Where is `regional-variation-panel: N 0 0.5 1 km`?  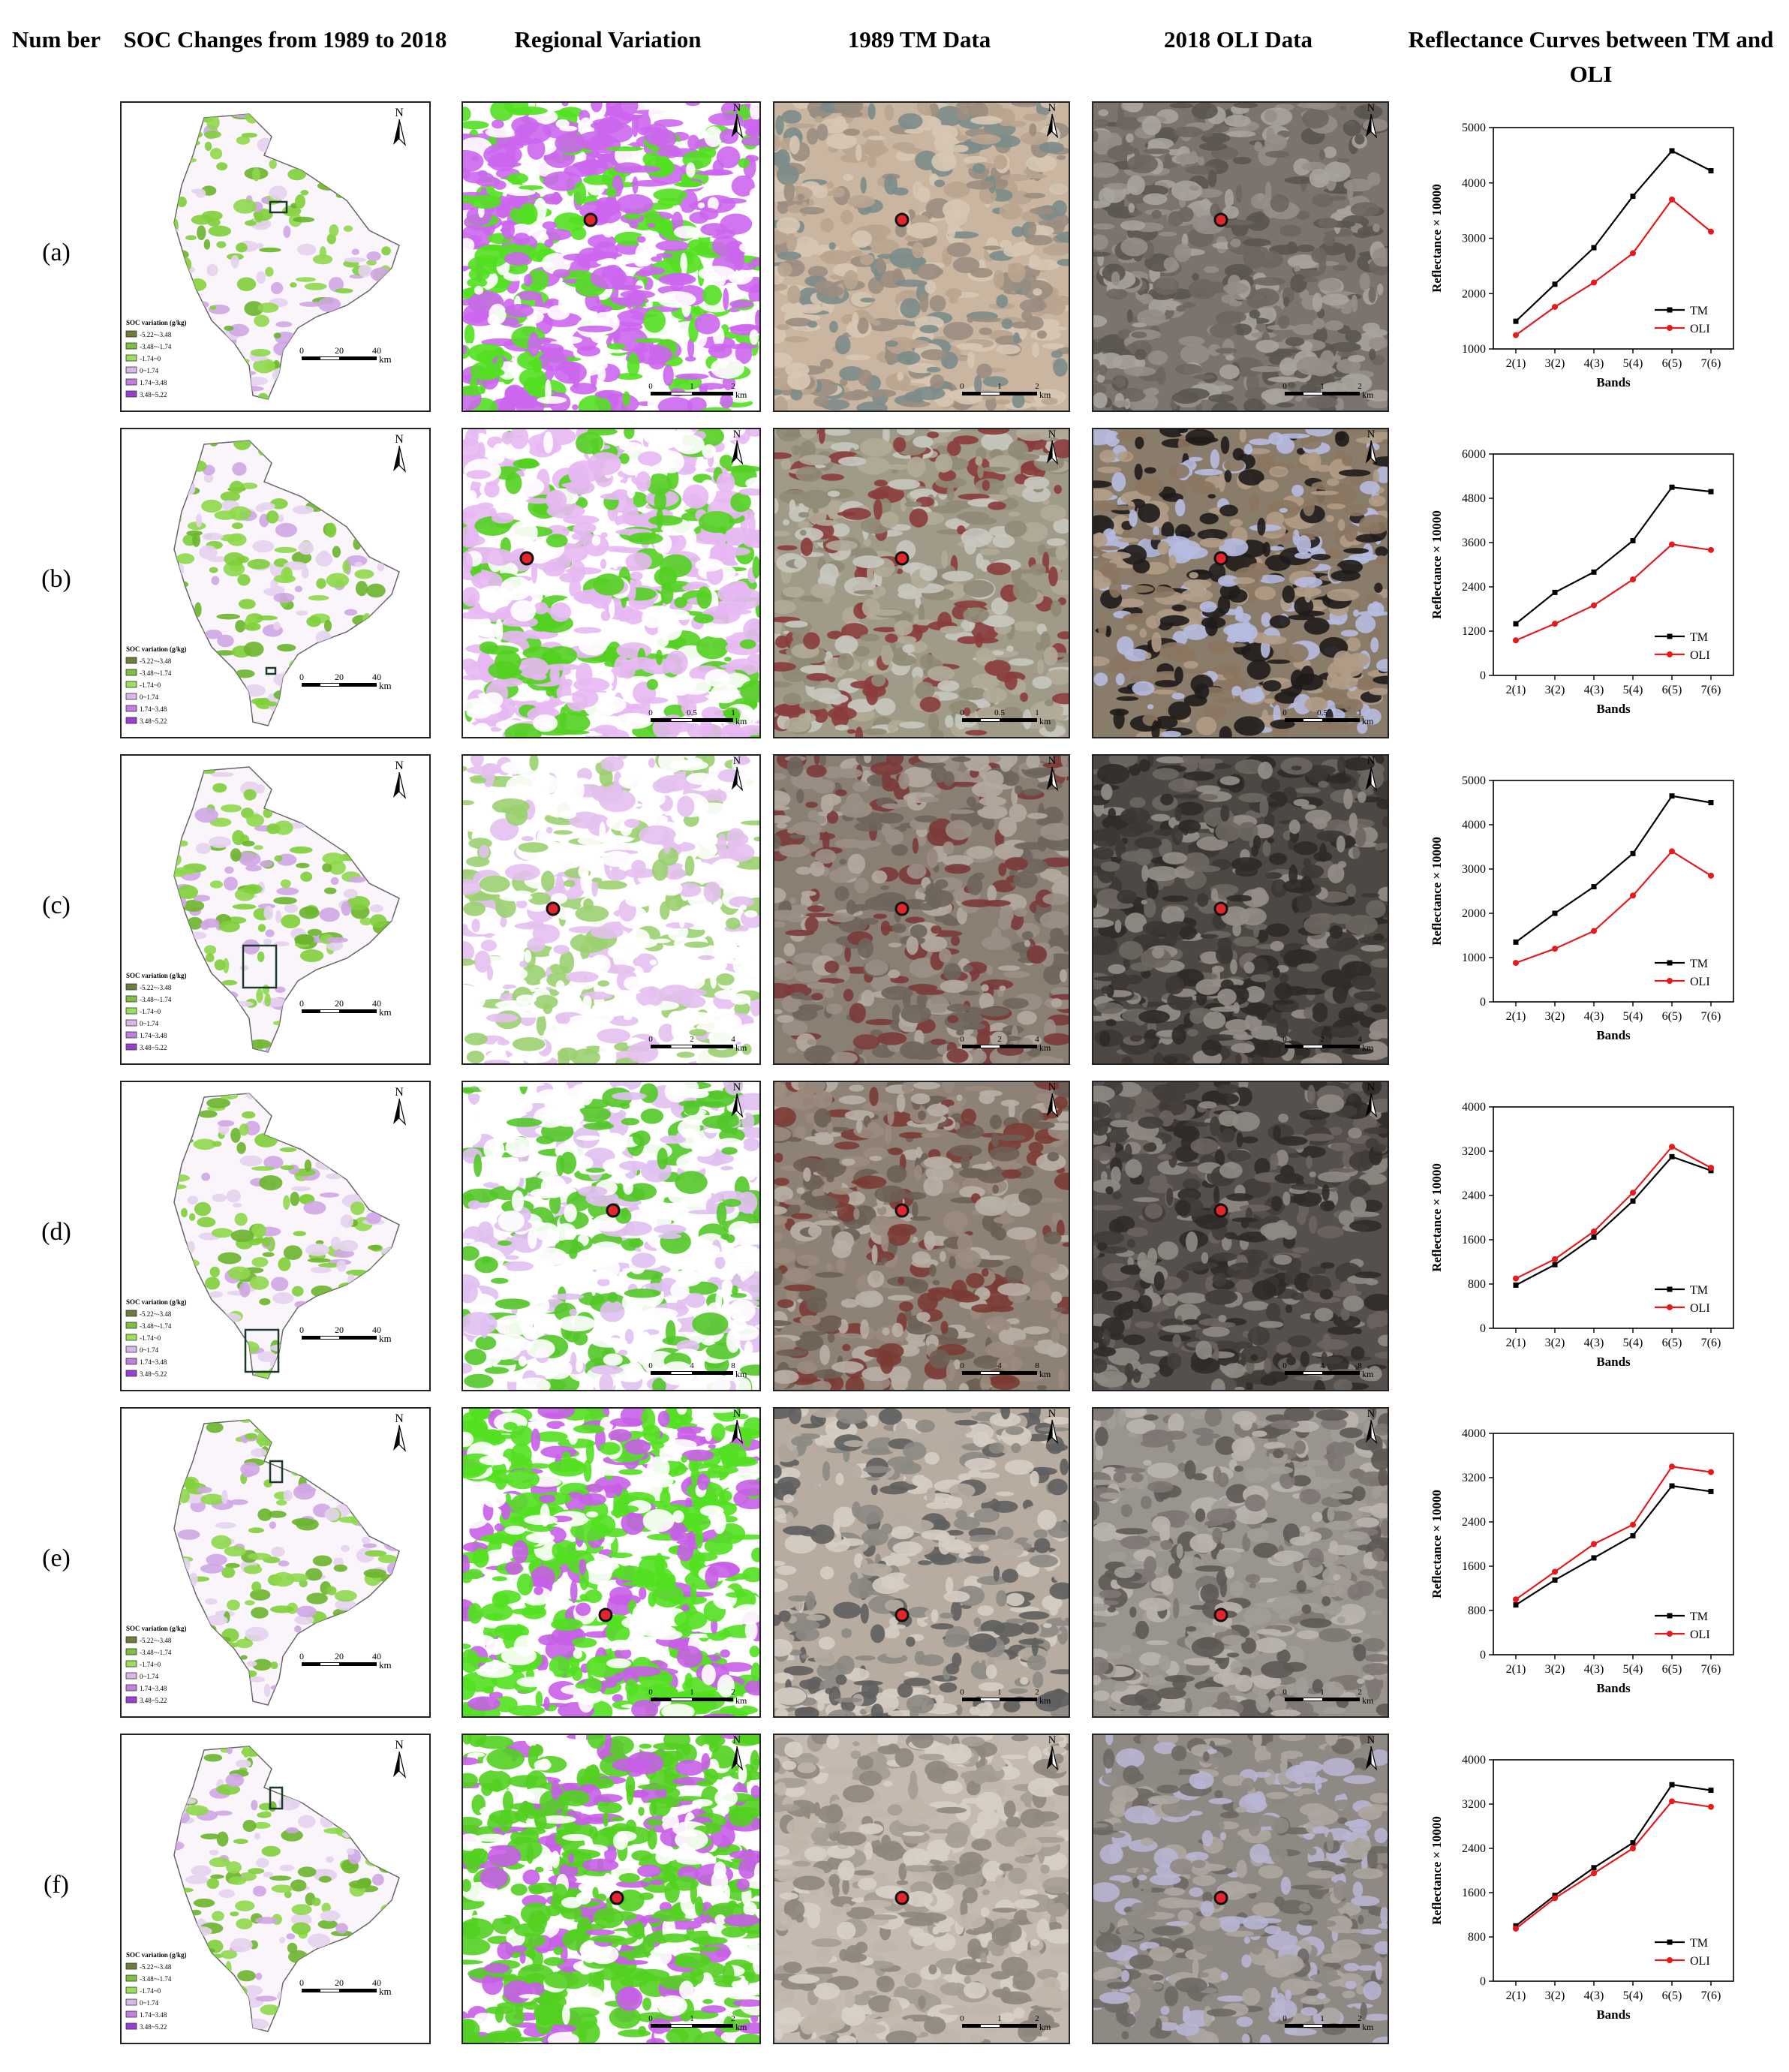
regional-variation-panel: N 0 0.5 1 km is located at coordinates (611, 583).